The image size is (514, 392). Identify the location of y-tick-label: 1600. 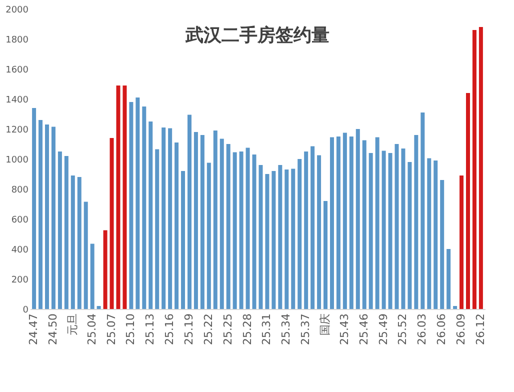
(17, 71).